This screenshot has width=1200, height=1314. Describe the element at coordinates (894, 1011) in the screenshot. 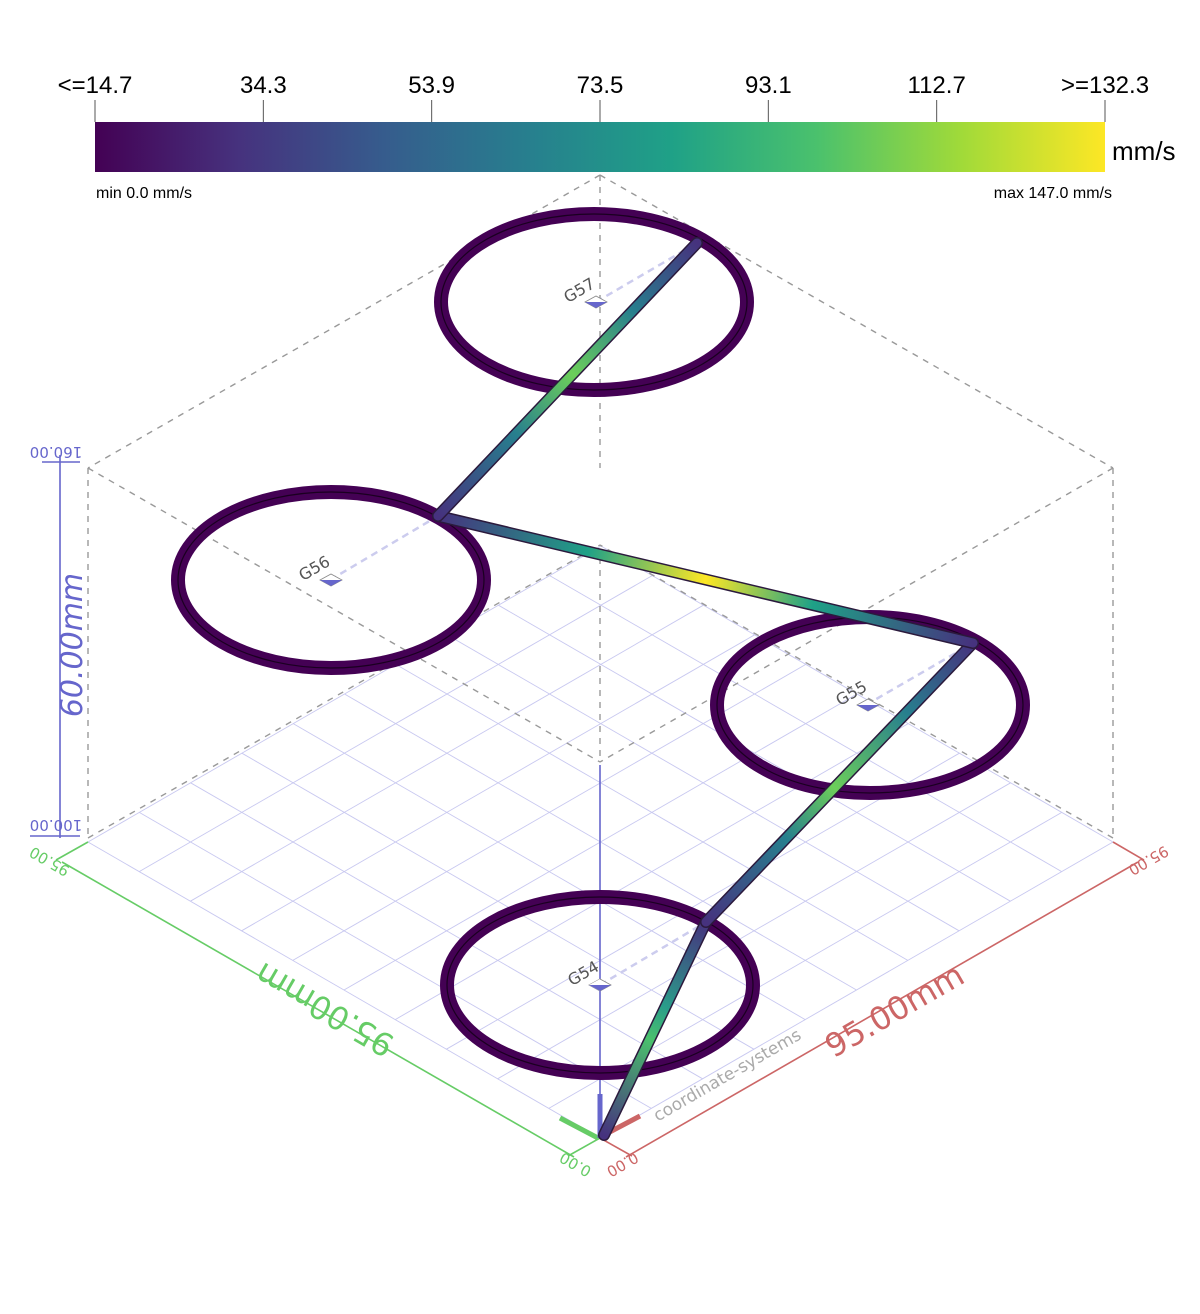

I see `dimension-x-label: 95.00mm` at that location.